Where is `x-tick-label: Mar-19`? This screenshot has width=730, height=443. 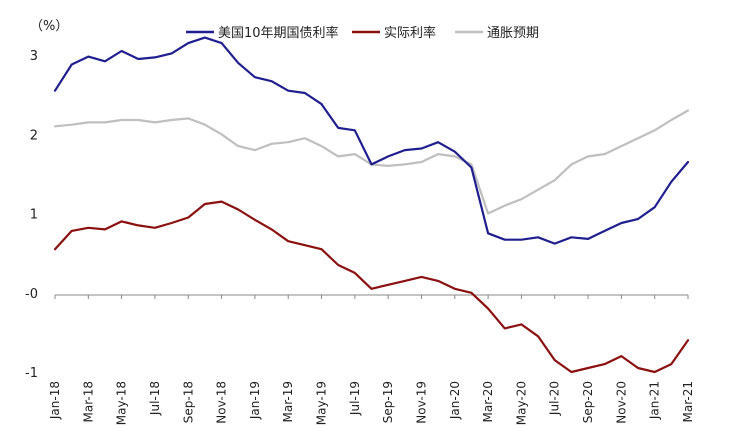
x-tick-label: Mar-19 is located at coordinates (288, 401).